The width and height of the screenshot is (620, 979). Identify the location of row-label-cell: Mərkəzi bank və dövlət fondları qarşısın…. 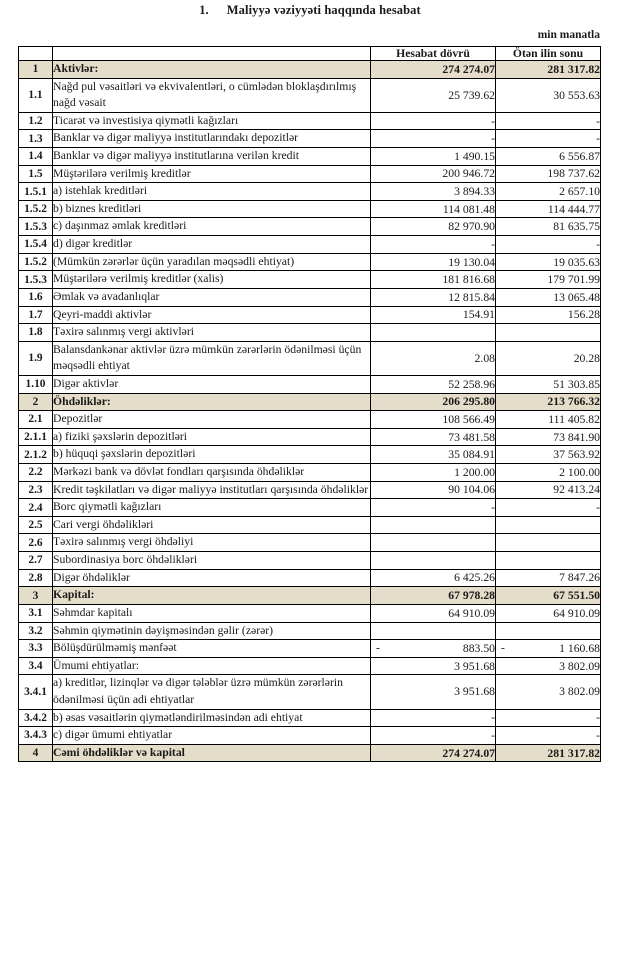
(211, 472).